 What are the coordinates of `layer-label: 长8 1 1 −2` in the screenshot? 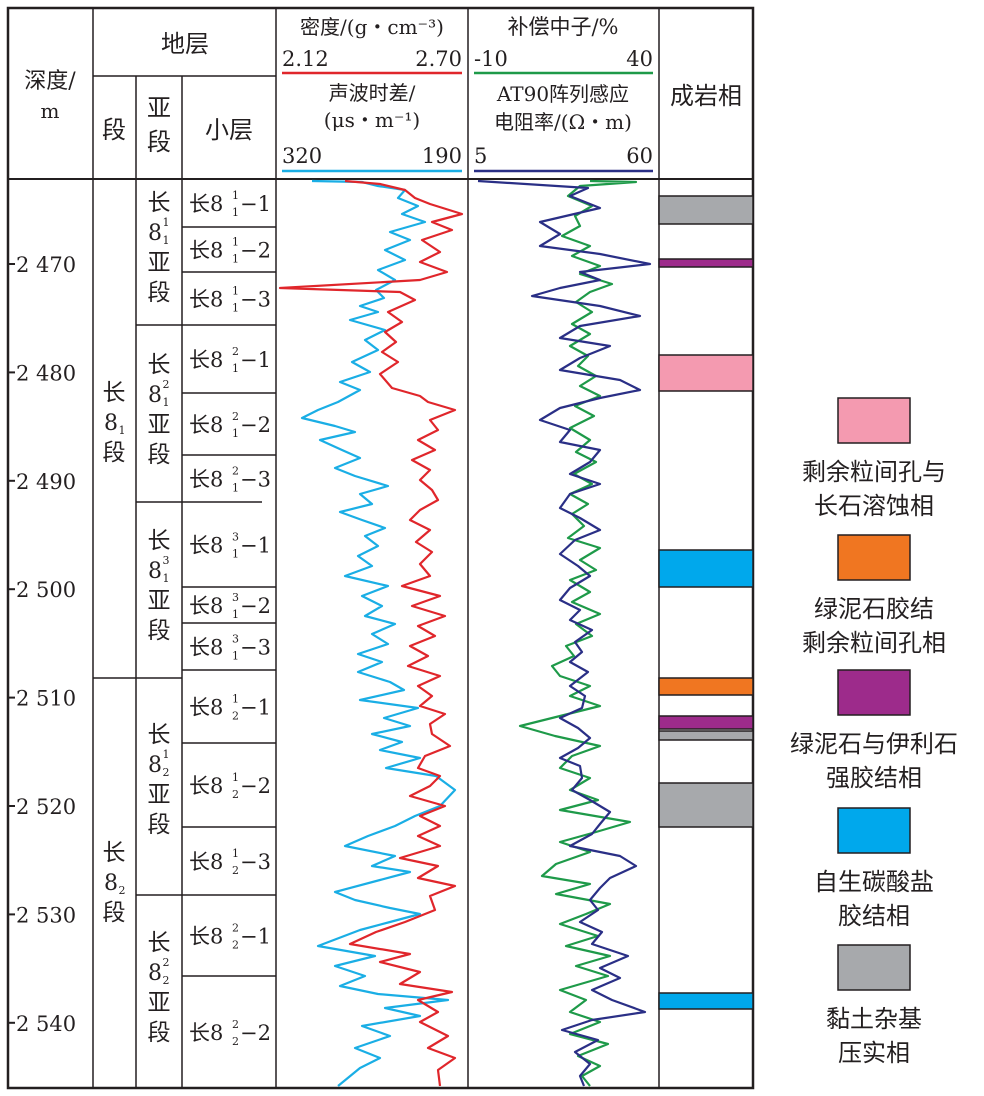 It's located at (230, 251).